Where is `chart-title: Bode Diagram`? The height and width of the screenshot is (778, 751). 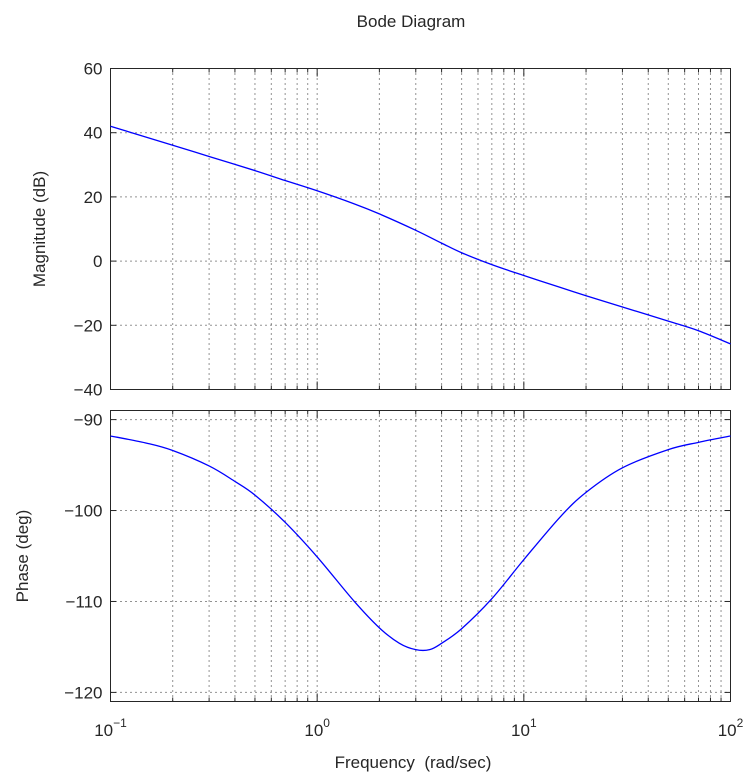
chart-title: Bode Diagram is located at coordinates (411, 21).